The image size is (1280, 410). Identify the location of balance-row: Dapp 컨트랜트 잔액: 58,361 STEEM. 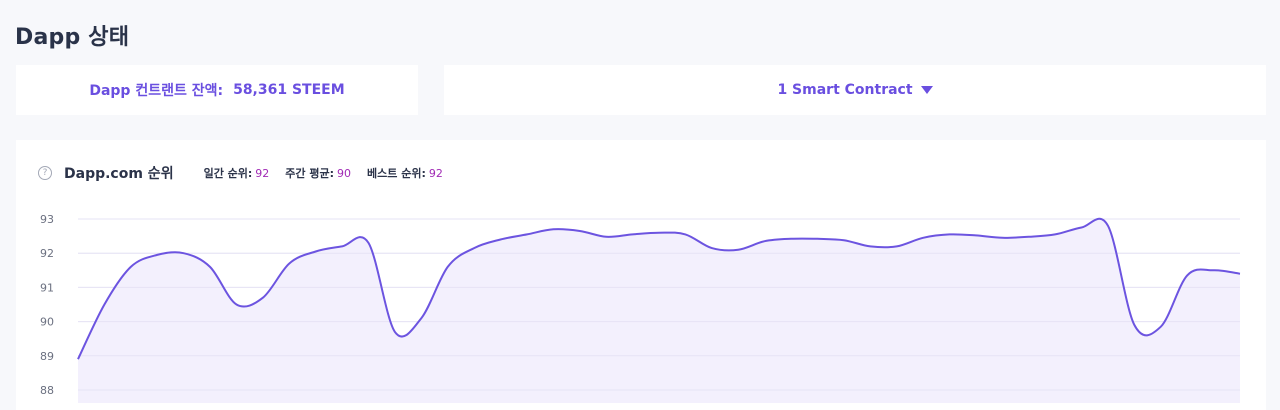
(217, 90).